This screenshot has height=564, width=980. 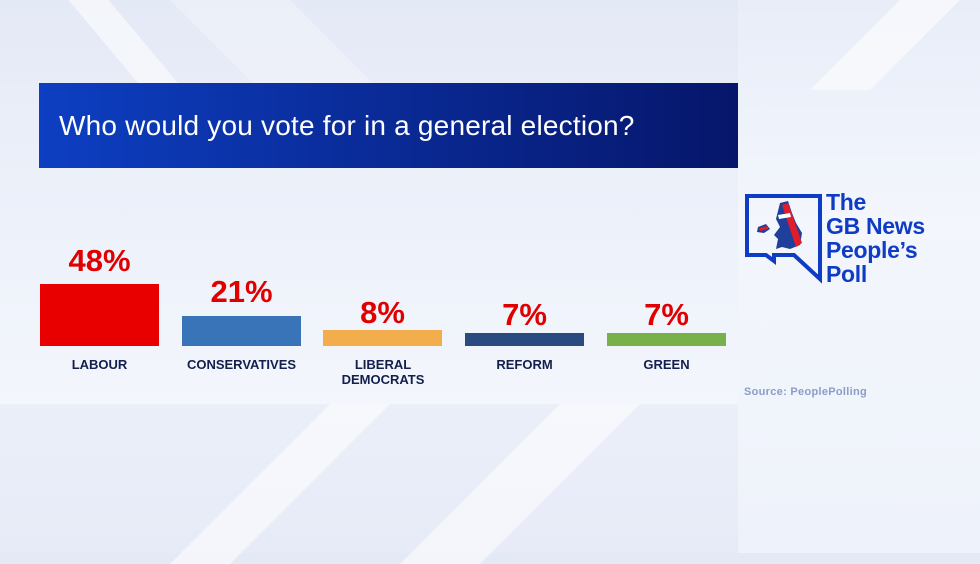 What do you see at coordinates (666, 339) in the screenshot?
I see `bar-green` at bounding box center [666, 339].